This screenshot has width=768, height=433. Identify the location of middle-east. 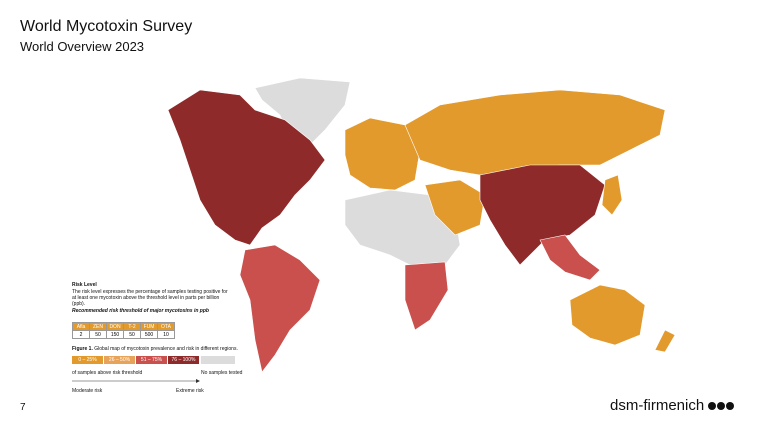
(455, 207).